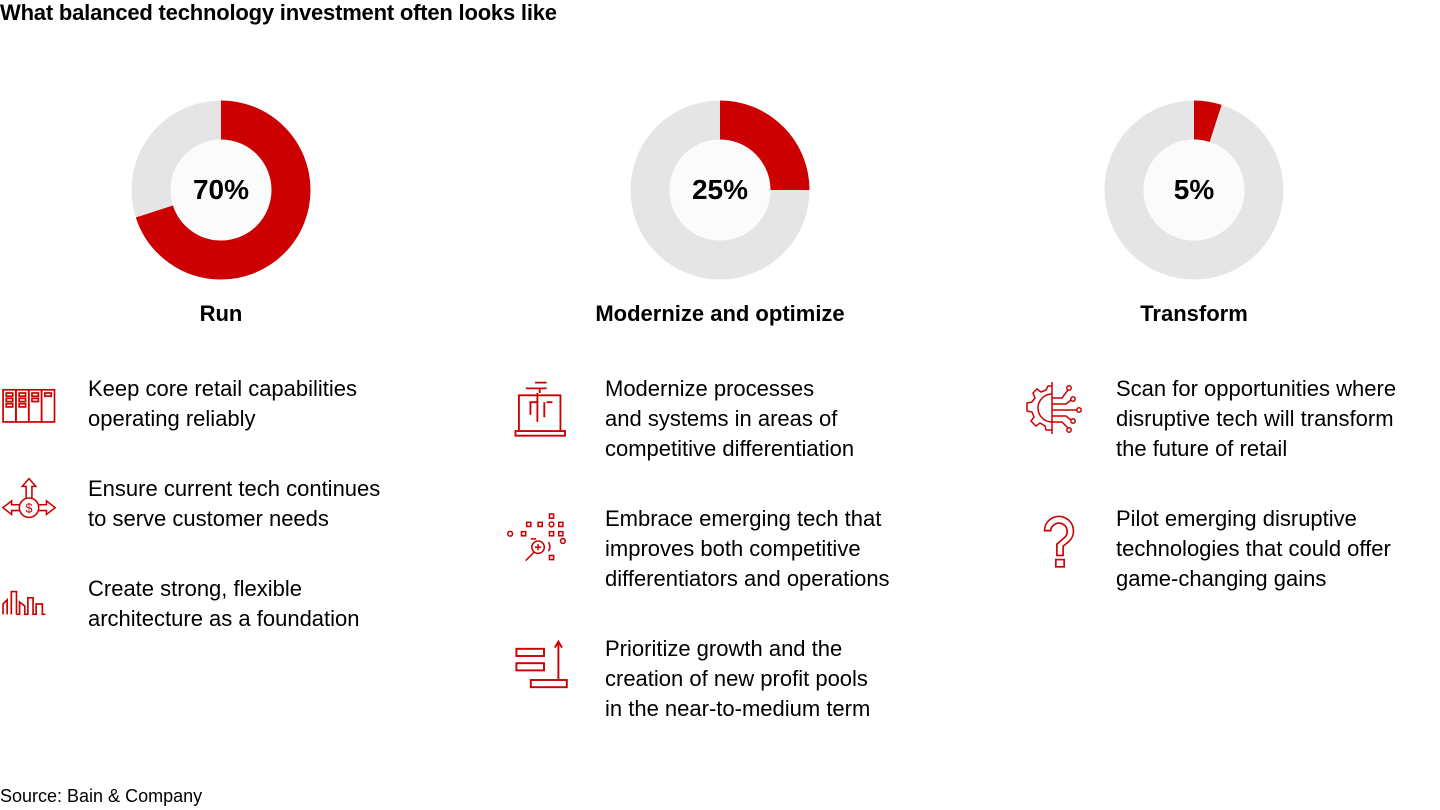  Describe the element at coordinates (221, 313) in the screenshot. I see `column-heading-run: Run` at that location.